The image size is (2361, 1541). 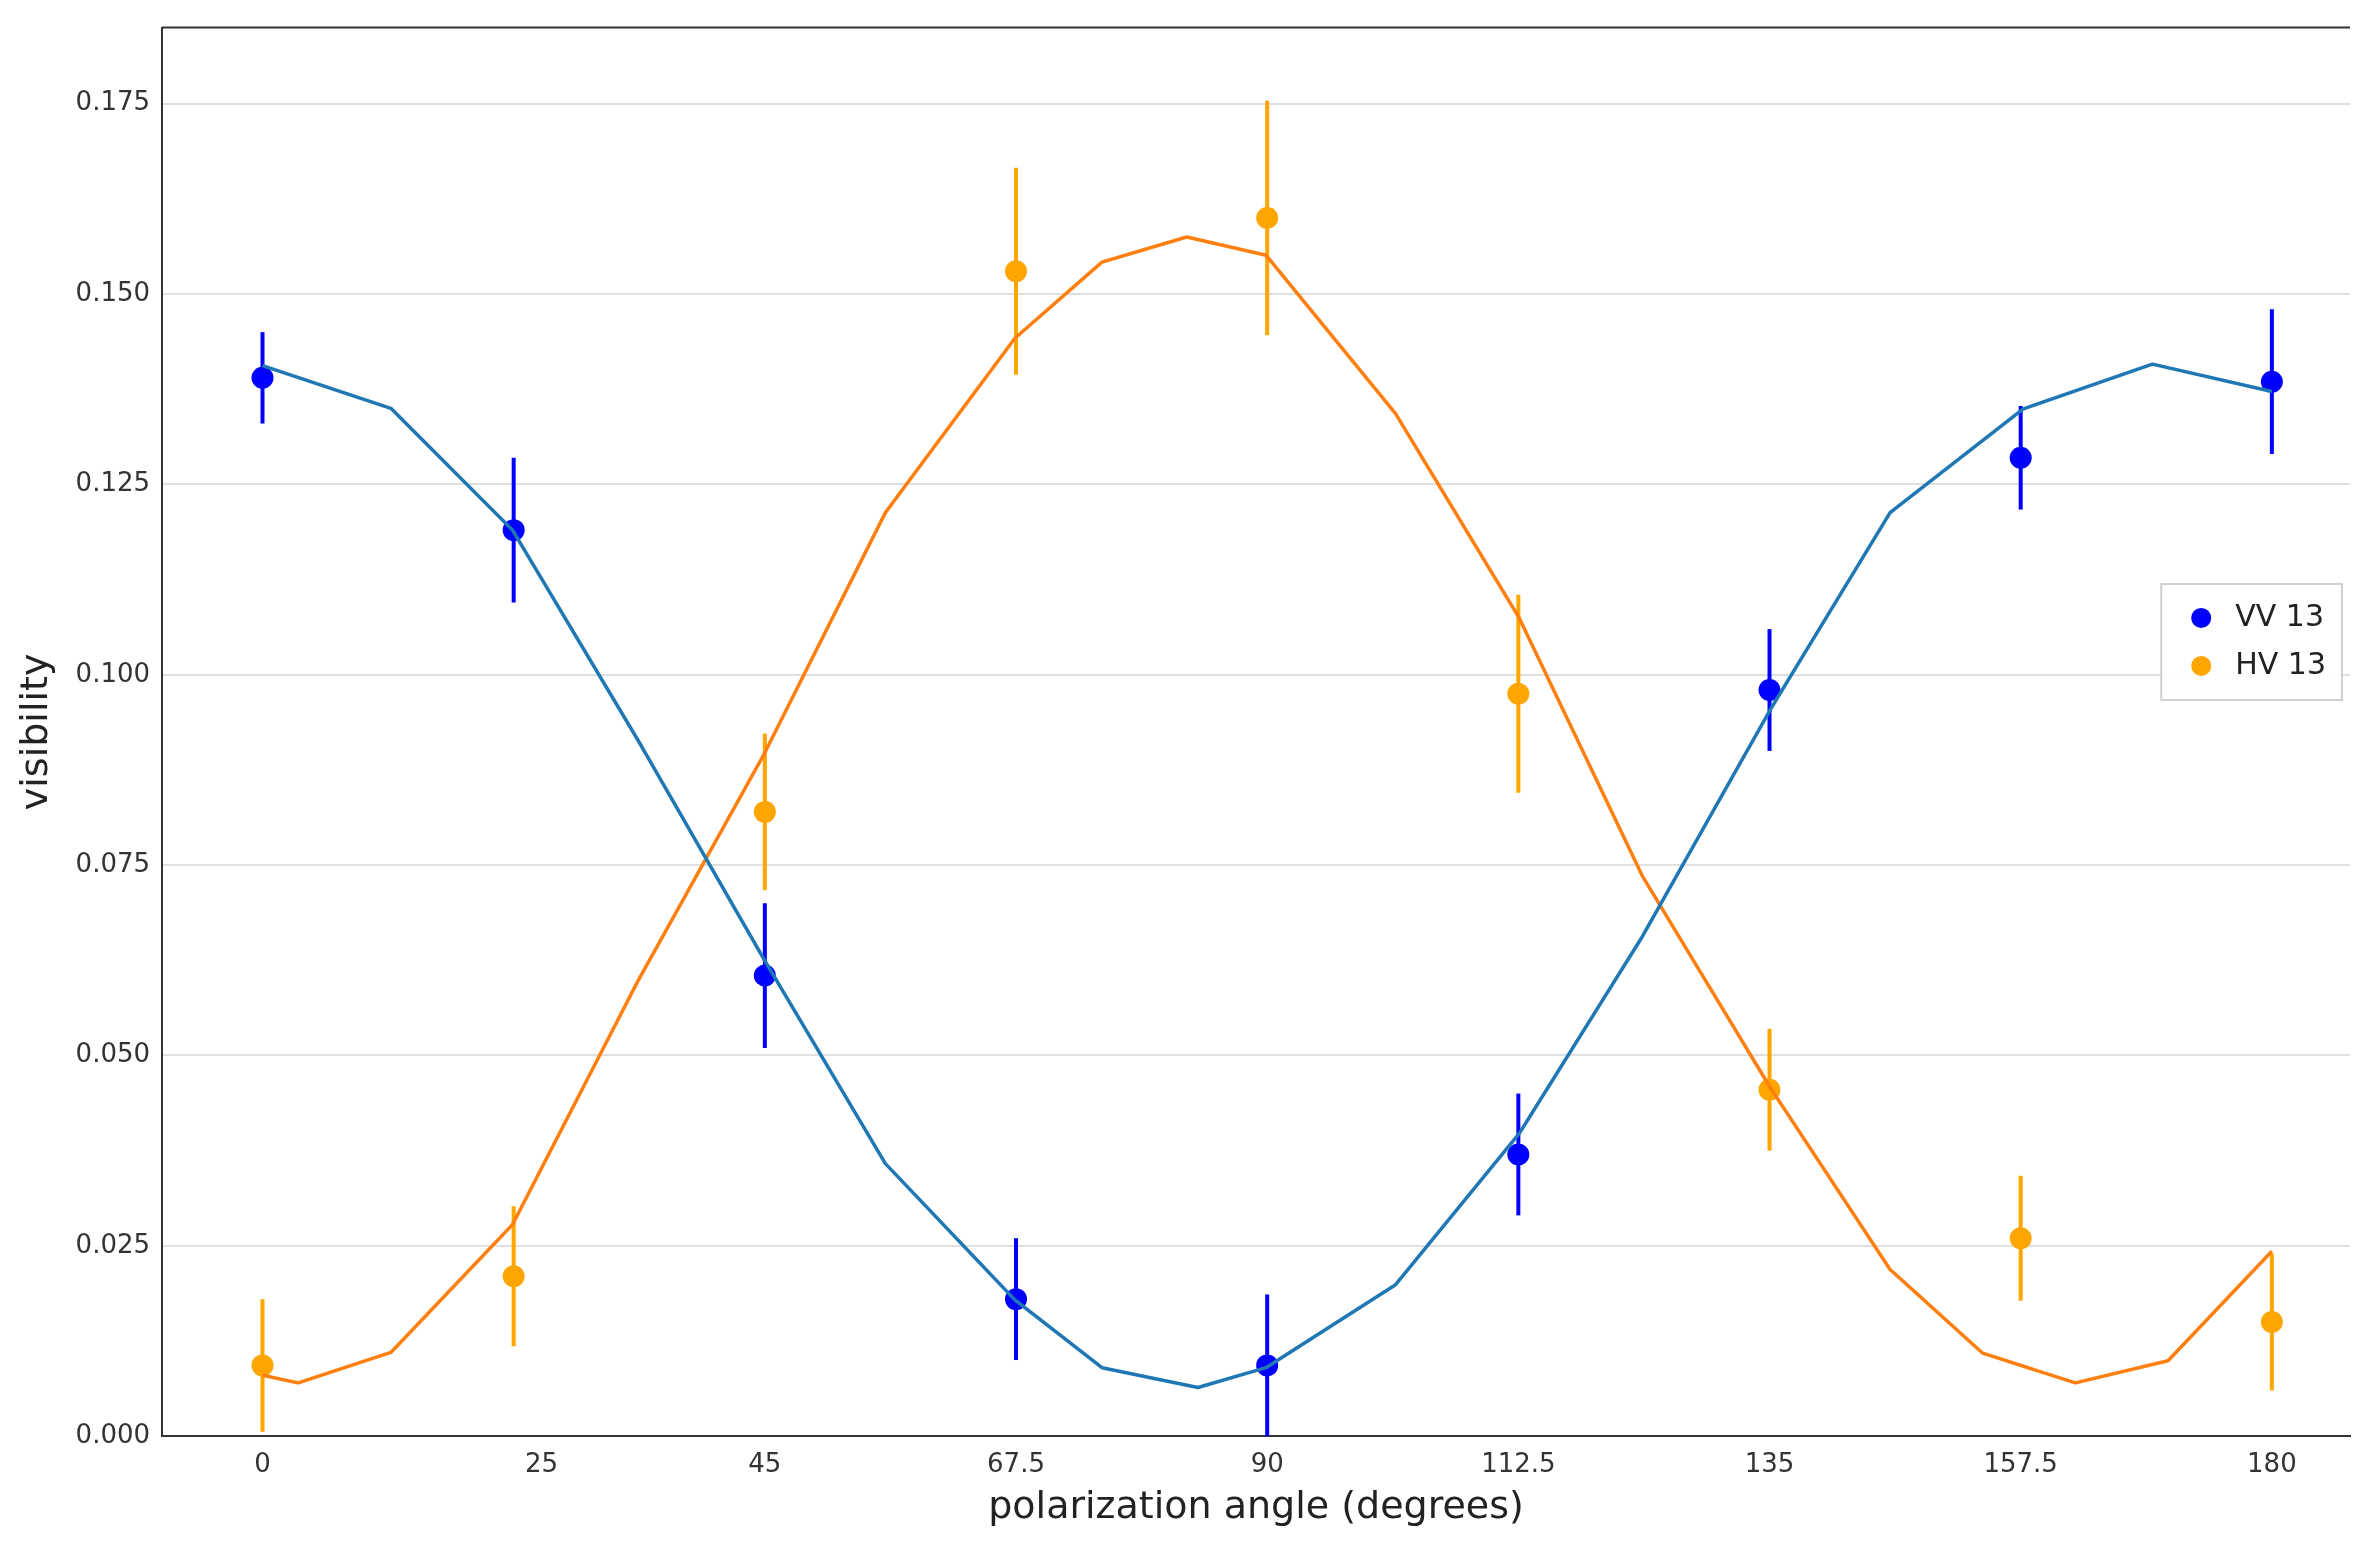 I want to click on x-tick-label: 135, so click(x=1769, y=1462).